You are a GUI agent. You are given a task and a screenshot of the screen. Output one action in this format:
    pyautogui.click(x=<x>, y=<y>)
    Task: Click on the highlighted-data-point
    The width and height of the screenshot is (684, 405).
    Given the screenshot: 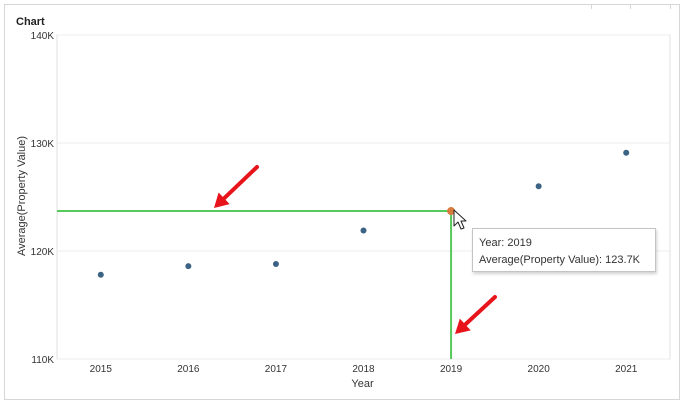 What is the action you would take?
    pyautogui.click(x=451, y=211)
    